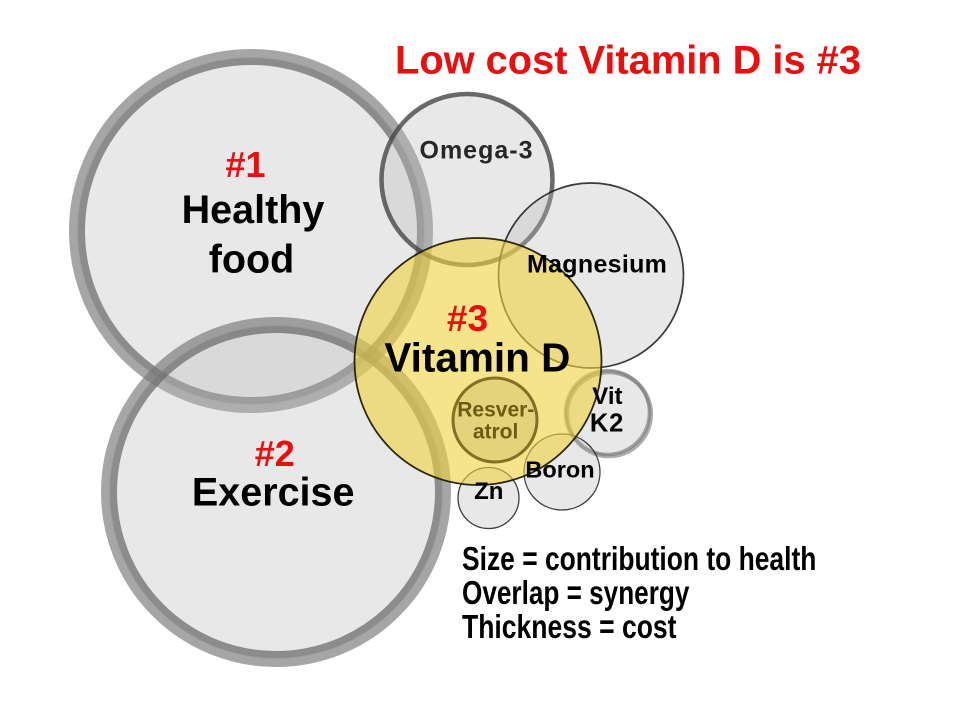 The height and width of the screenshot is (720, 960). What do you see at coordinates (597, 265) in the screenshot?
I see `svg-text: Magnesium` at bounding box center [597, 265].